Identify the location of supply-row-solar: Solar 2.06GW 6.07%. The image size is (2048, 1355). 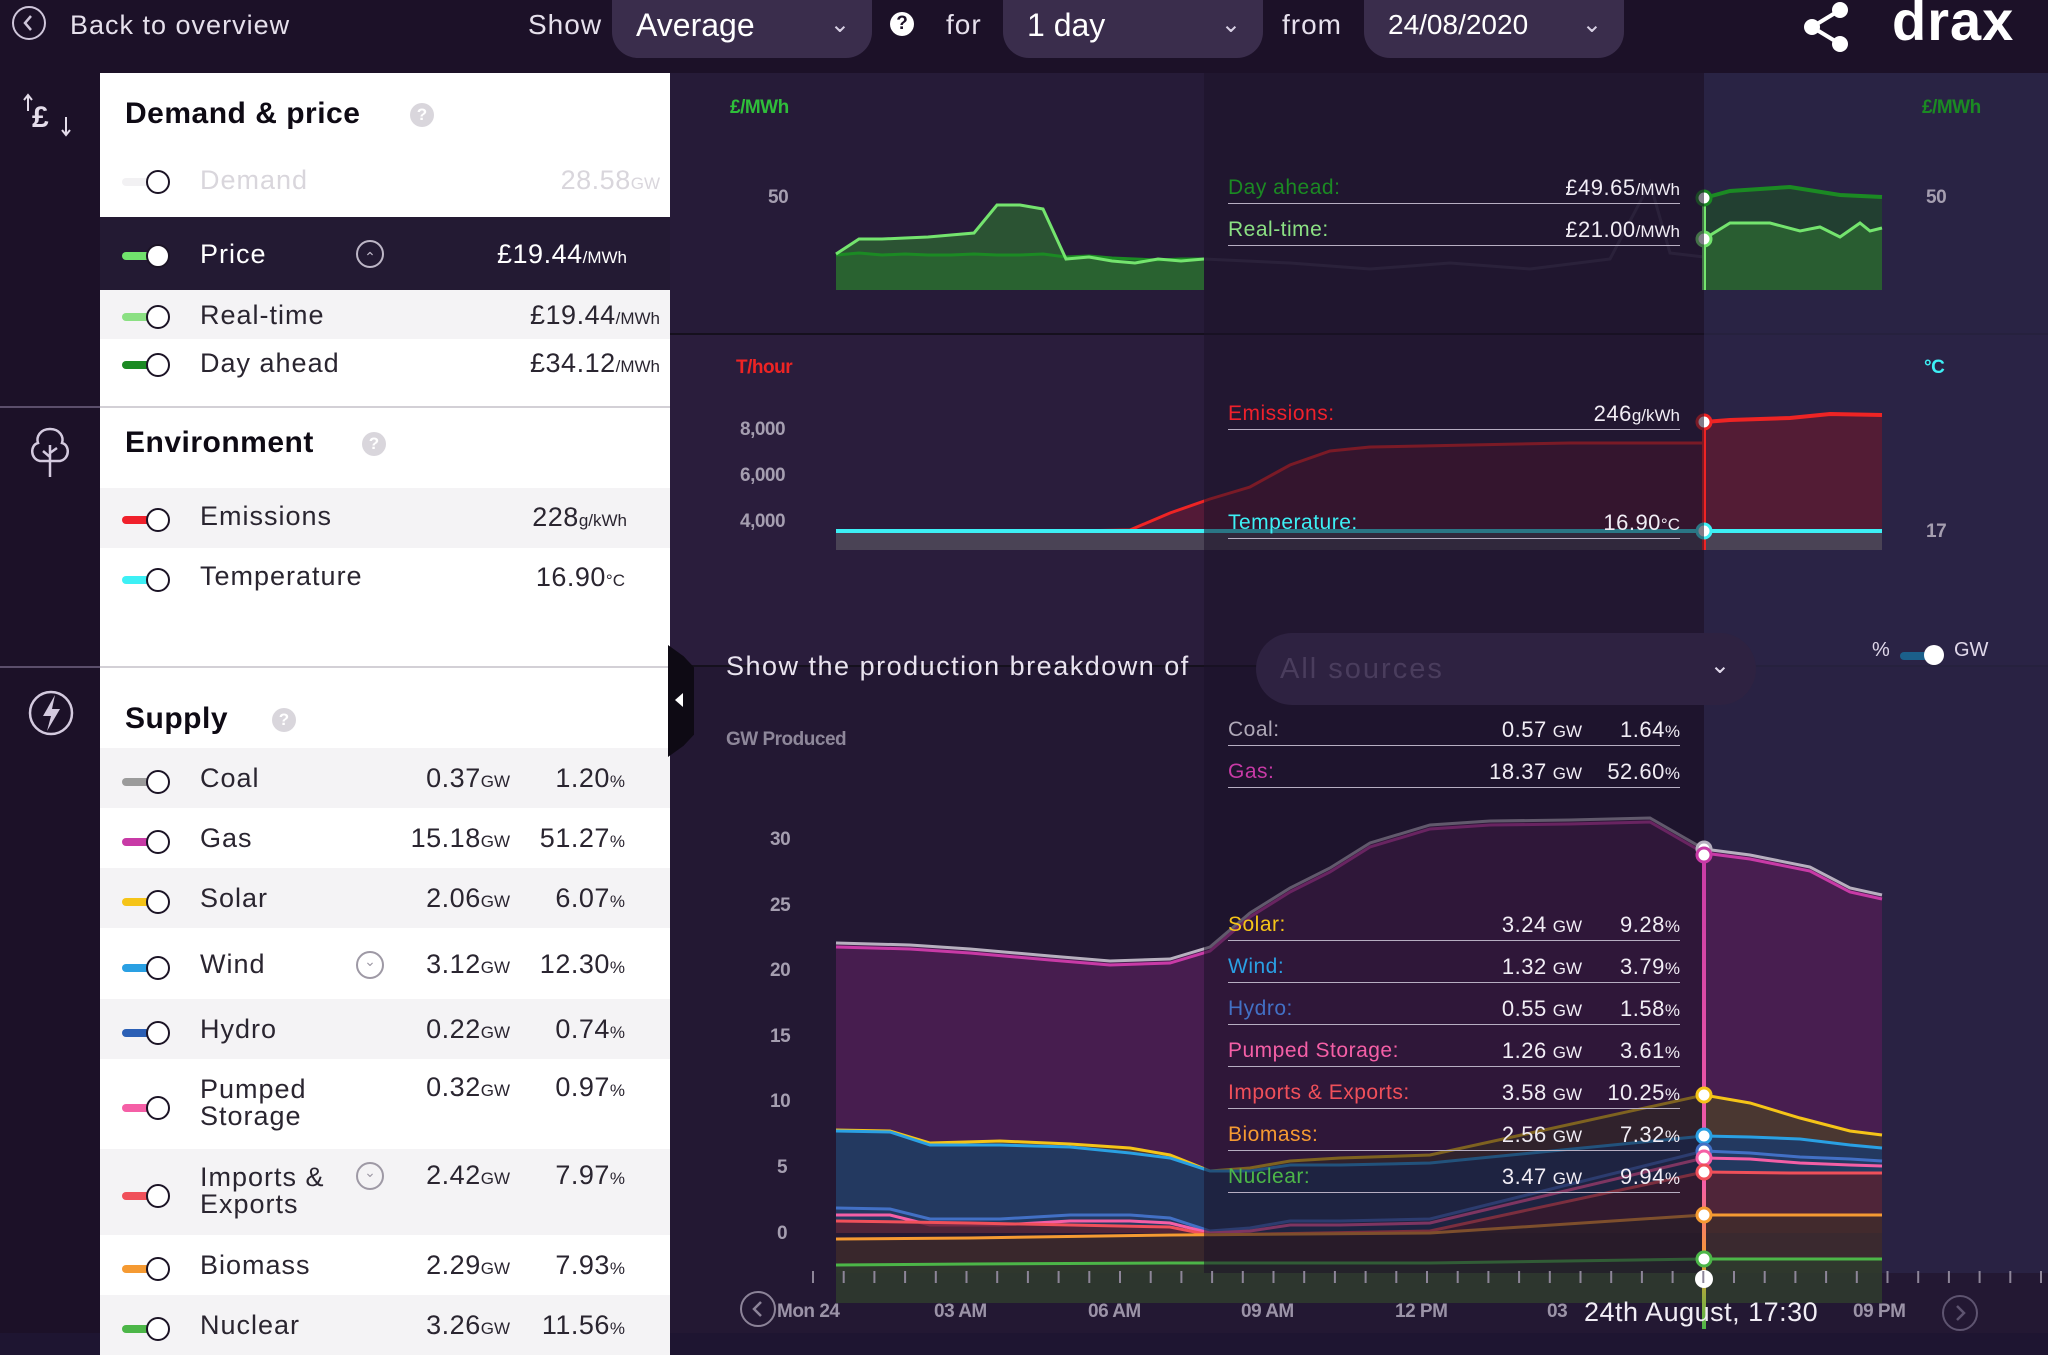
(385, 898).